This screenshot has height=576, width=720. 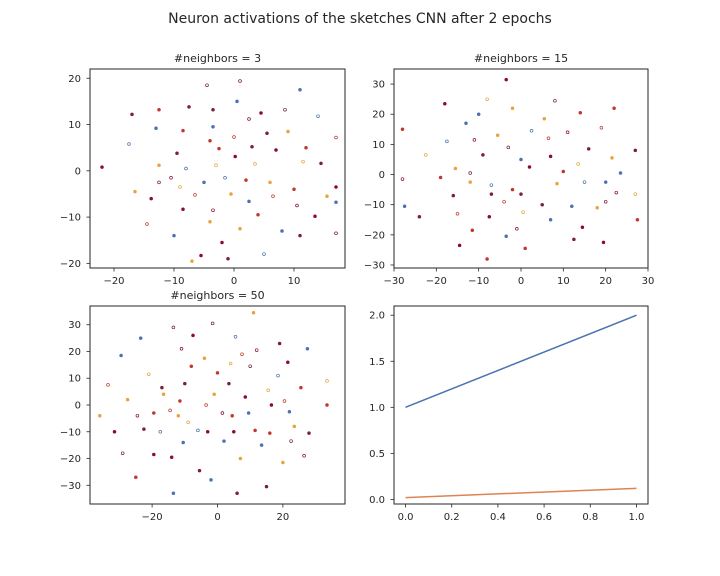 I want to click on y-tick-label: 0.0, so click(x=377, y=500).